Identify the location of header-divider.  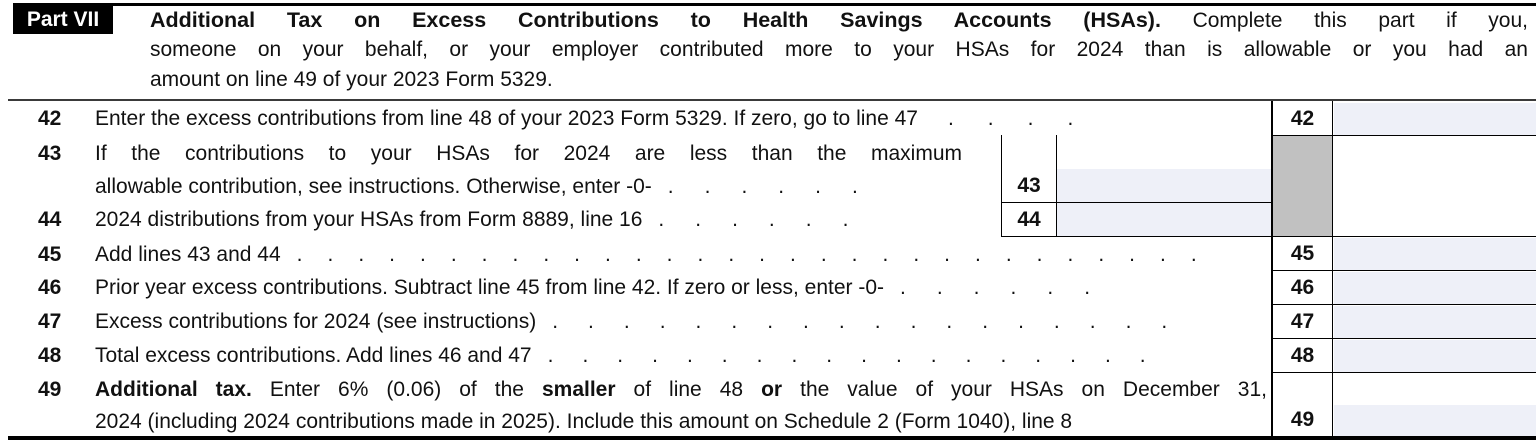
(772, 100).